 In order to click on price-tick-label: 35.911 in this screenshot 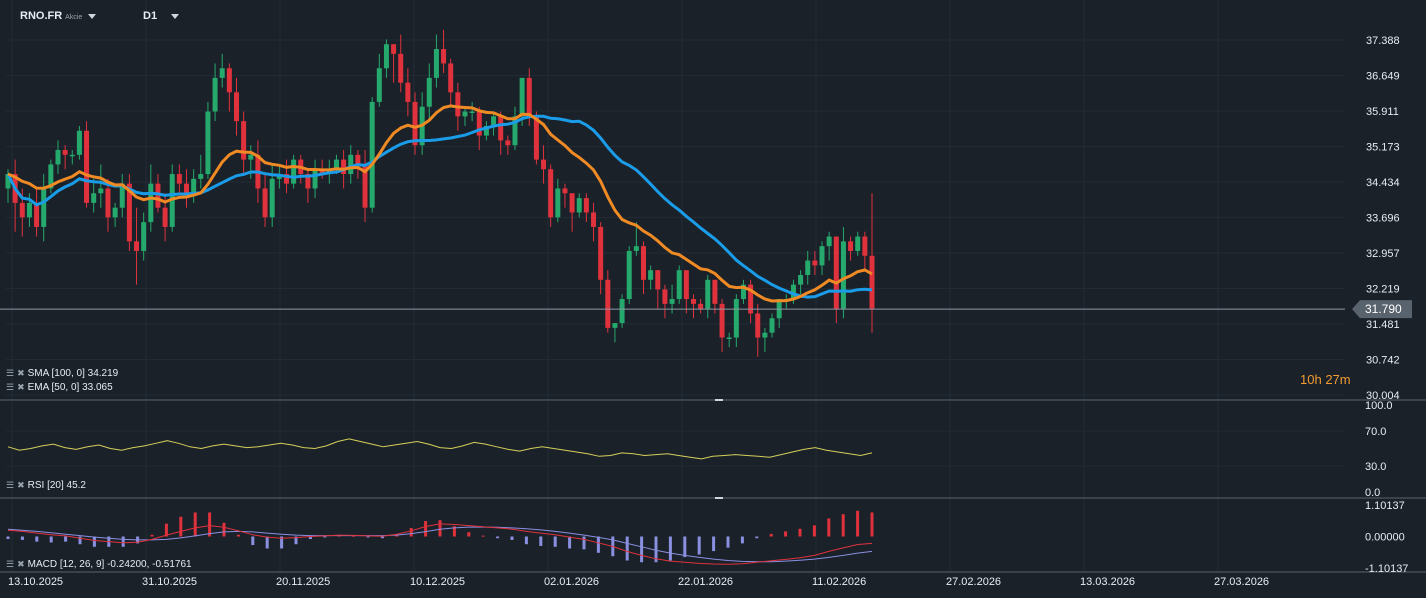, I will do `click(1382, 112)`.